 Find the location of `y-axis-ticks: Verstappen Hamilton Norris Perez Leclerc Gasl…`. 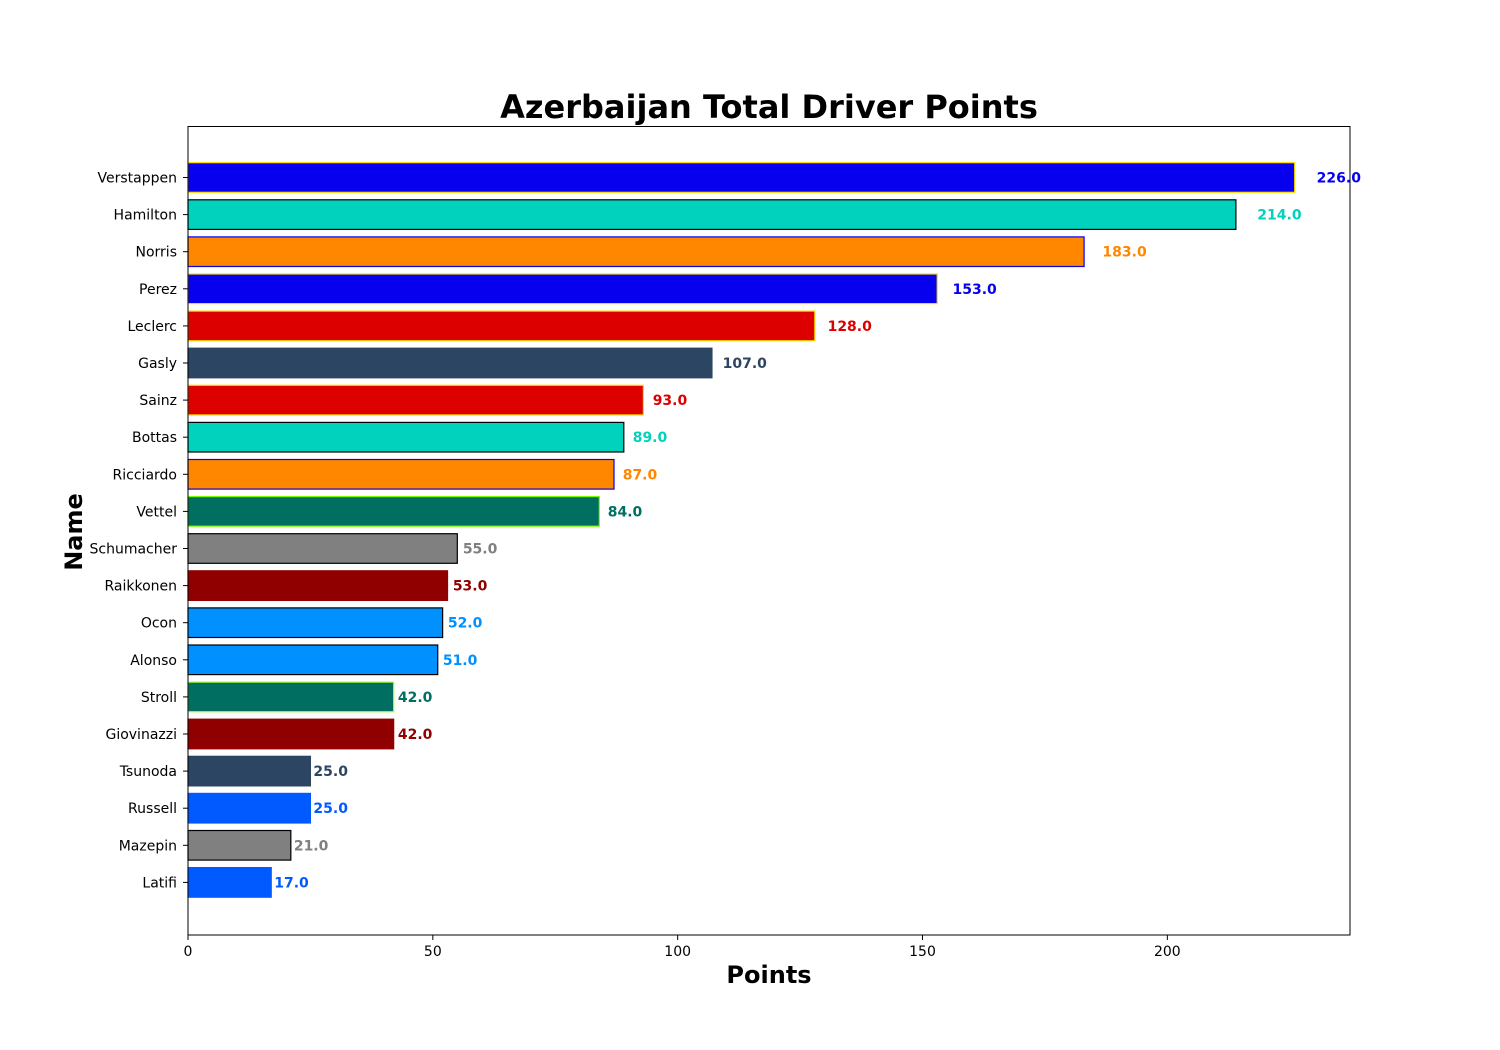

y-axis-ticks: Verstappen Hamilton Norris Perez Leclerc Gasl… is located at coordinates (139, 531).